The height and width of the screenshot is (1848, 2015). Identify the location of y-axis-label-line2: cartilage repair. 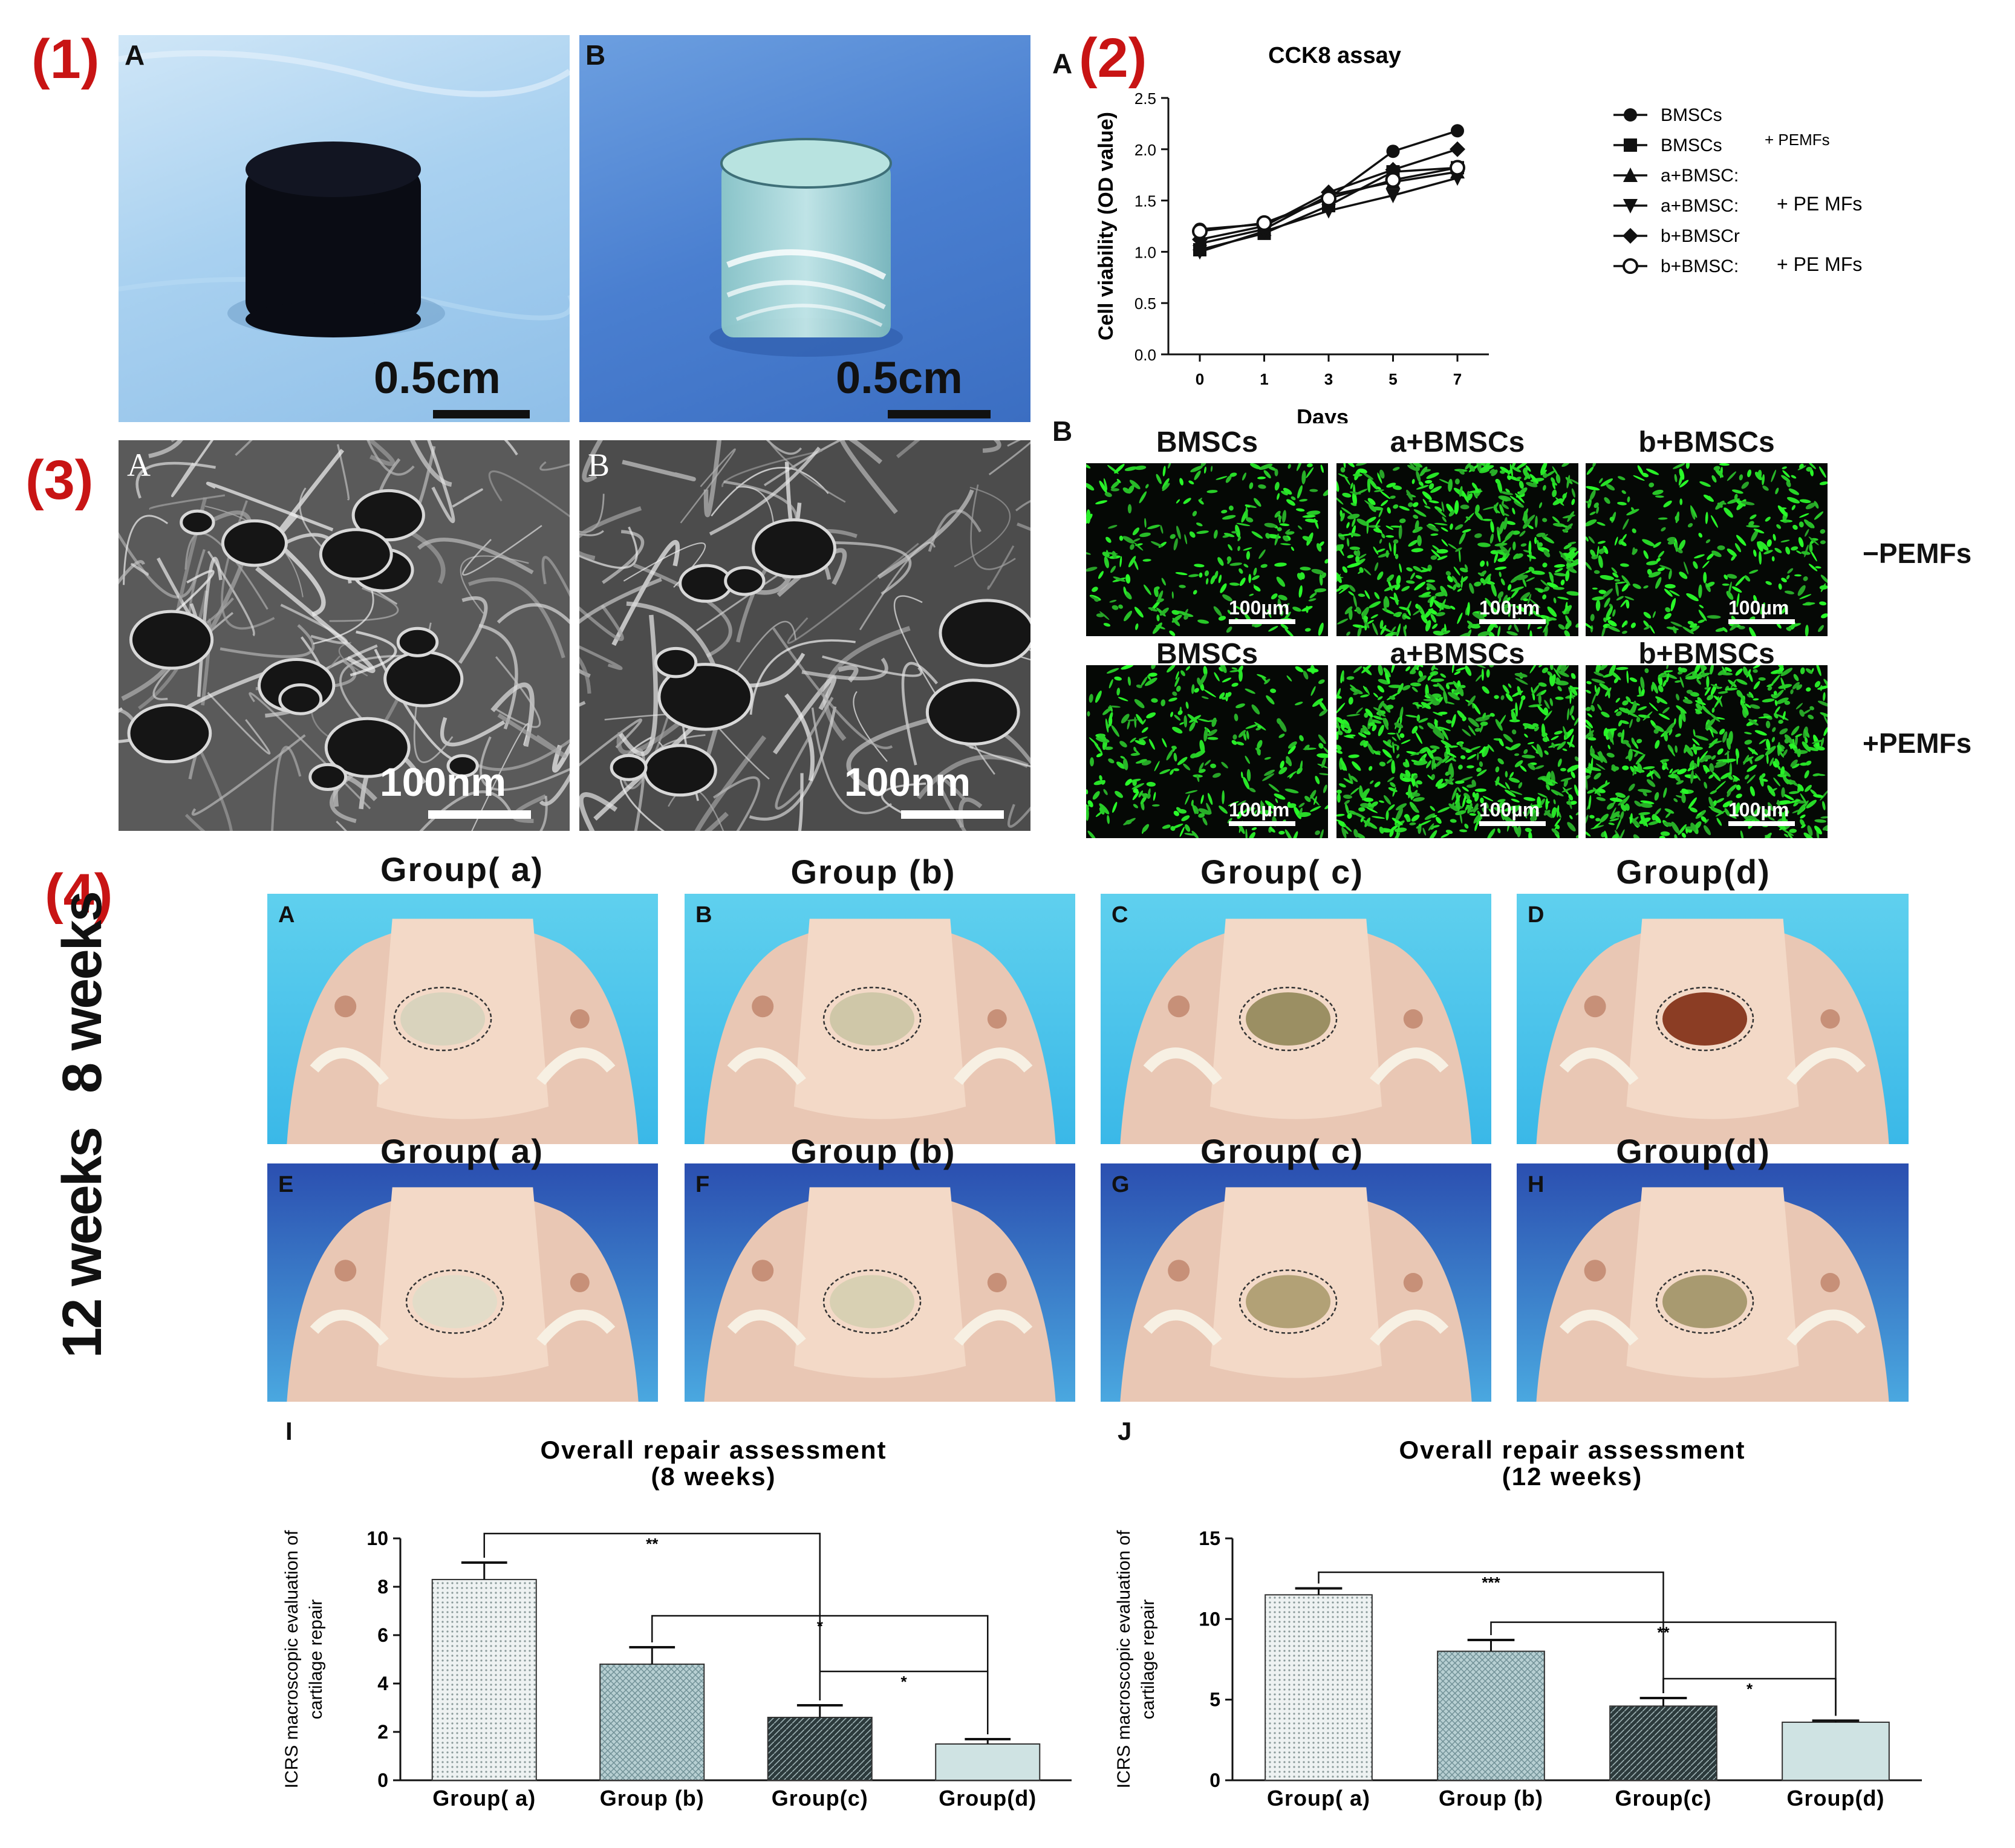
(1148, 1659).